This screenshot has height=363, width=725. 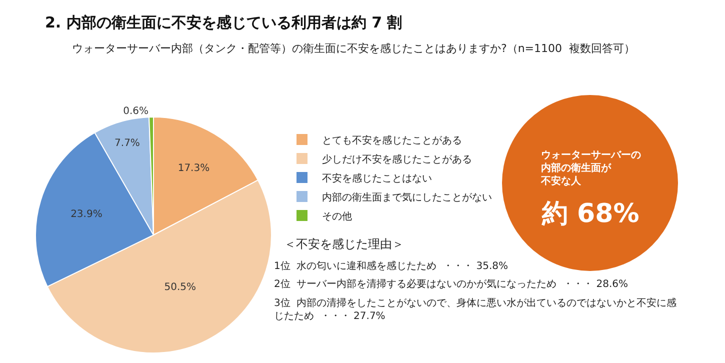 I want to click on legend-label: とても不安を感じたことがある, so click(x=392, y=140).